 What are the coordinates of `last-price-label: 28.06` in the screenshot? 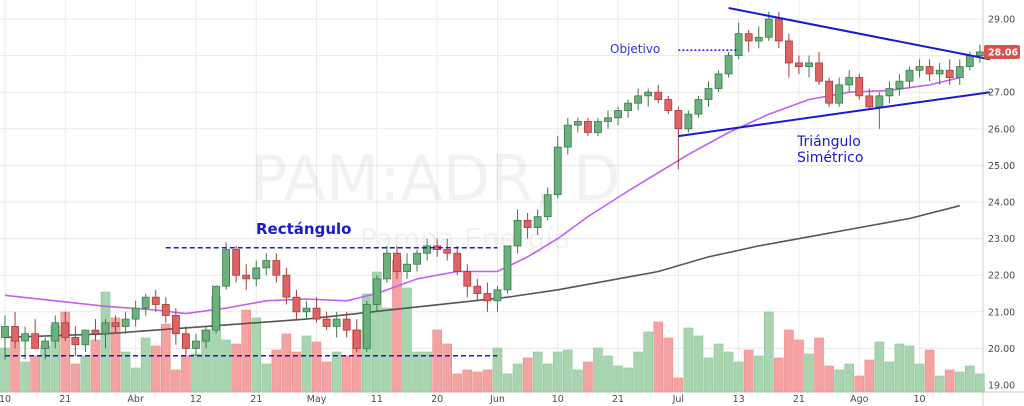 It's located at (1003, 52).